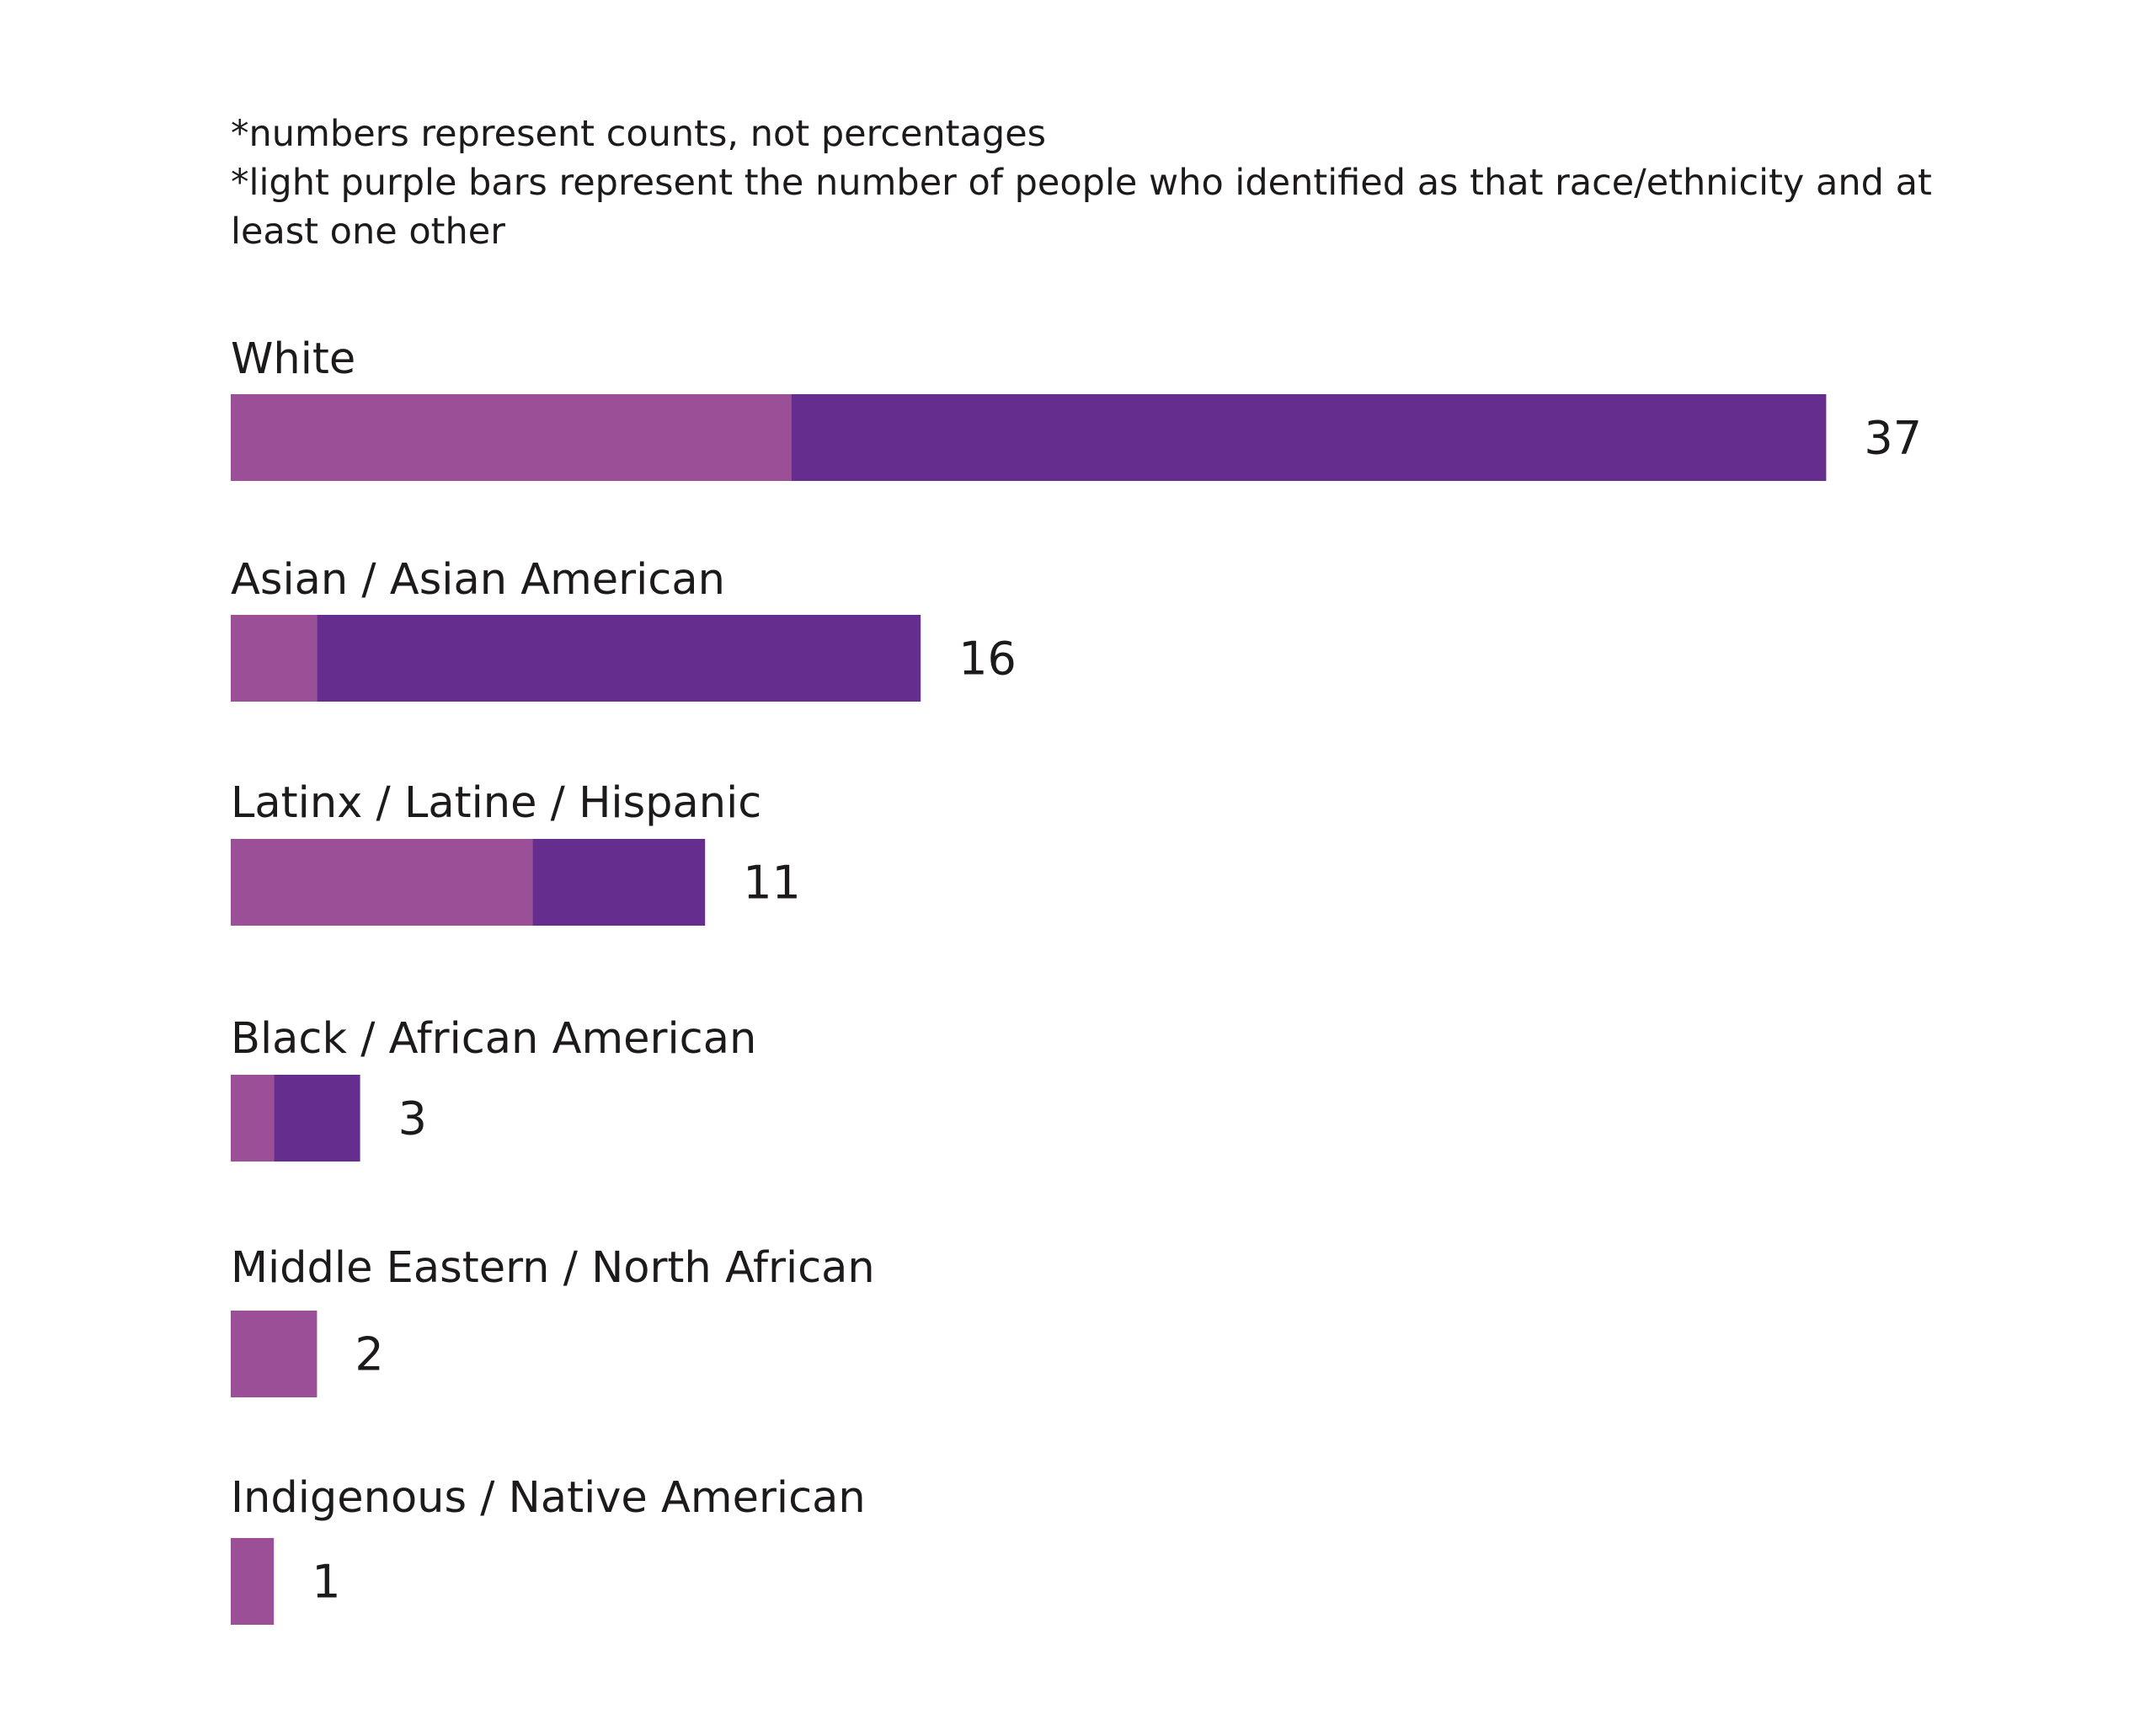  What do you see at coordinates (326, 1582) in the screenshot?
I see `value-label-indigenous-native-american: 1` at bounding box center [326, 1582].